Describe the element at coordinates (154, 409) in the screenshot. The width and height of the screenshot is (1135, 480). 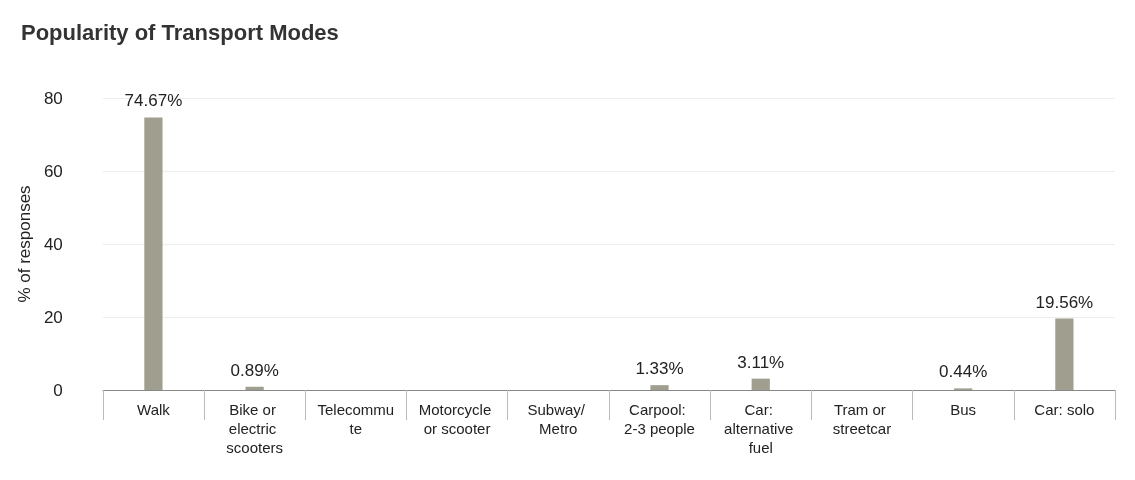
I see `x-tick-label: Walk` at that location.